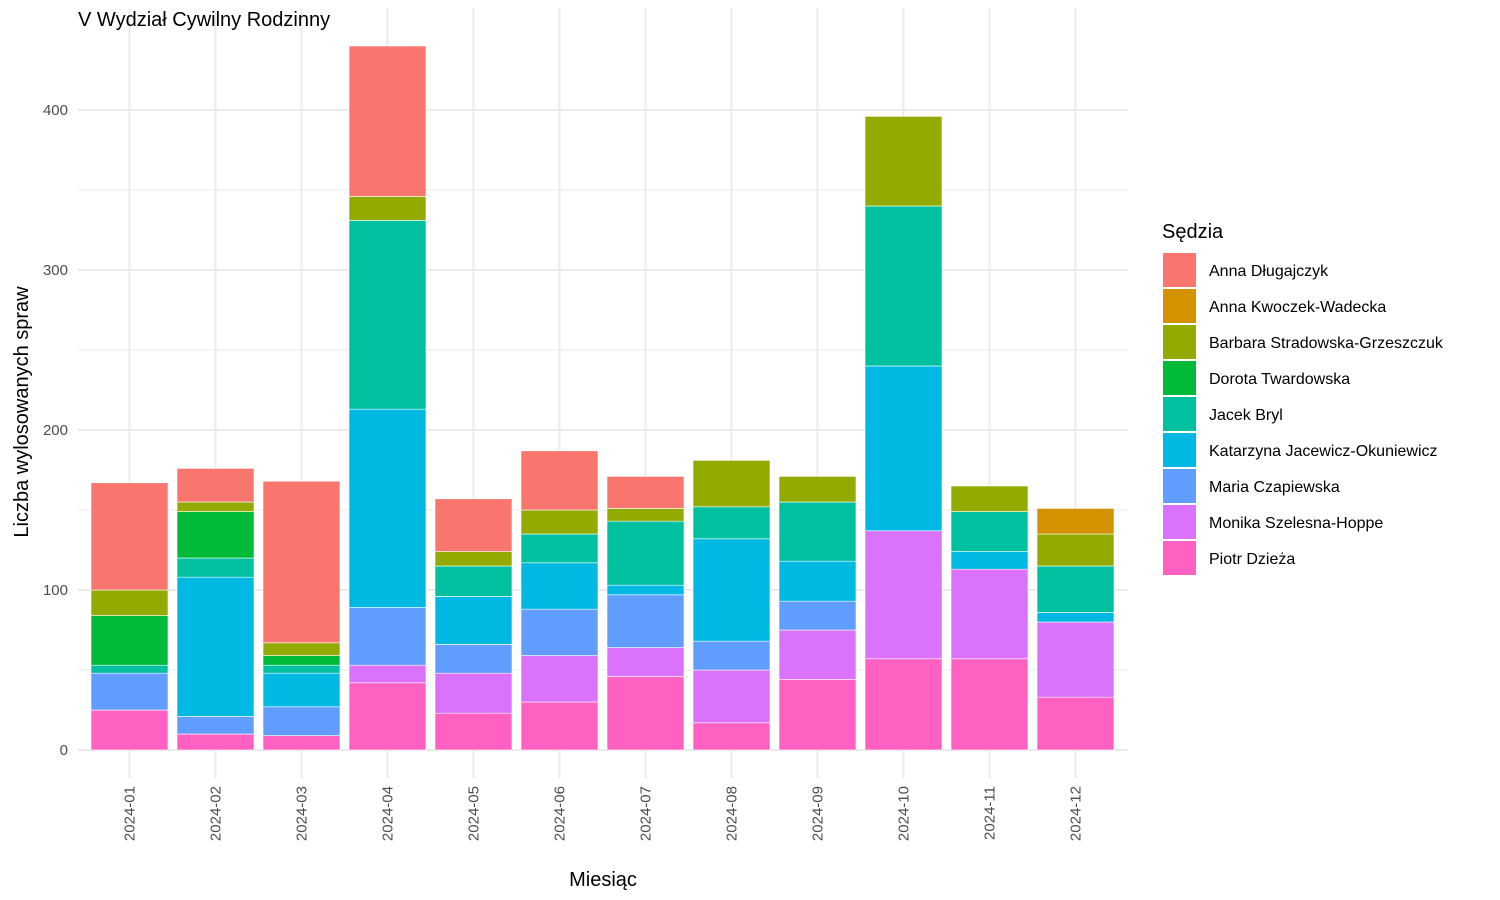 This screenshot has width=1500, height=900. I want to click on y-tick-label: 300, so click(55, 270).